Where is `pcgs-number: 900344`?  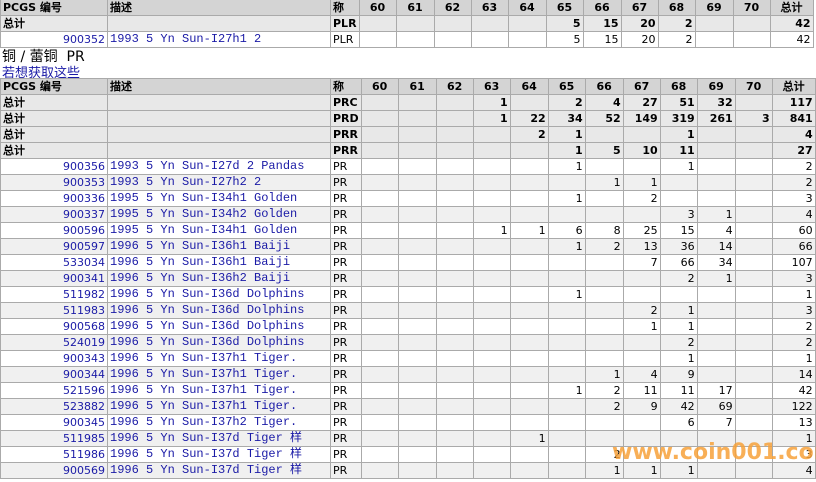 pcgs-number: 900344 is located at coordinates (54, 374).